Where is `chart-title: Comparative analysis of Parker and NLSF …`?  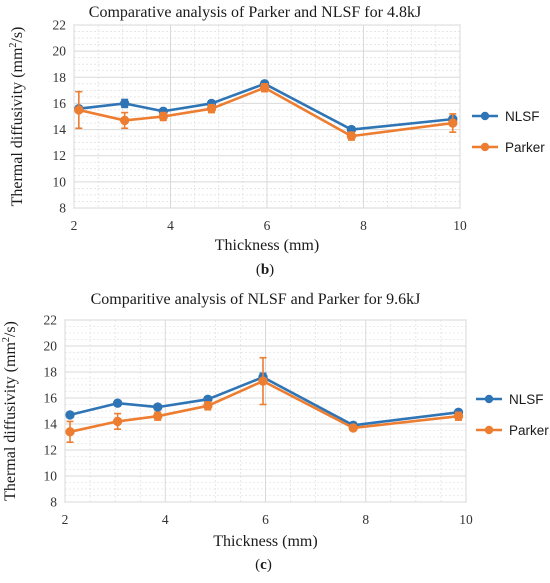
chart-title: Comparative analysis of Parker and NLSF … is located at coordinates (255, 12).